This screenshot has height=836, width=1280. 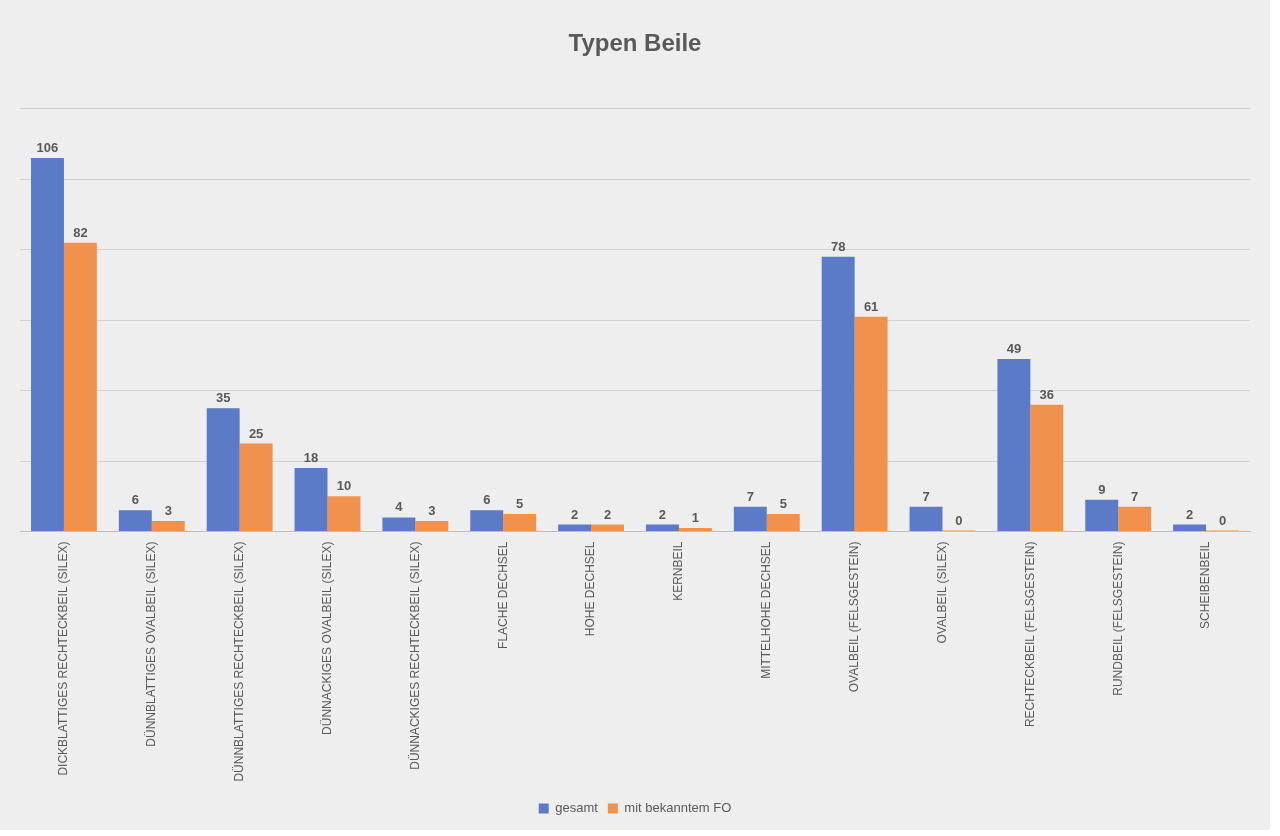 What do you see at coordinates (63, 658) in the screenshot?
I see `x-tick-label: DICKBLATTIGES RECHTECKBEIL (SILEX)` at bounding box center [63, 658].